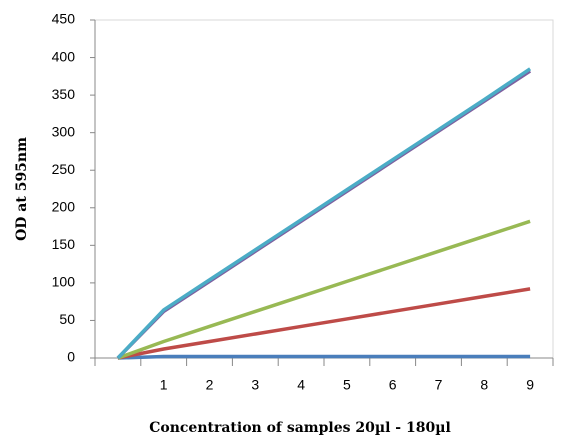 Image resolution: width=578 pixels, height=448 pixels. What do you see at coordinates (301, 385) in the screenshot?
I see `x-tick-label: 4` at bounding box center [301, 385].